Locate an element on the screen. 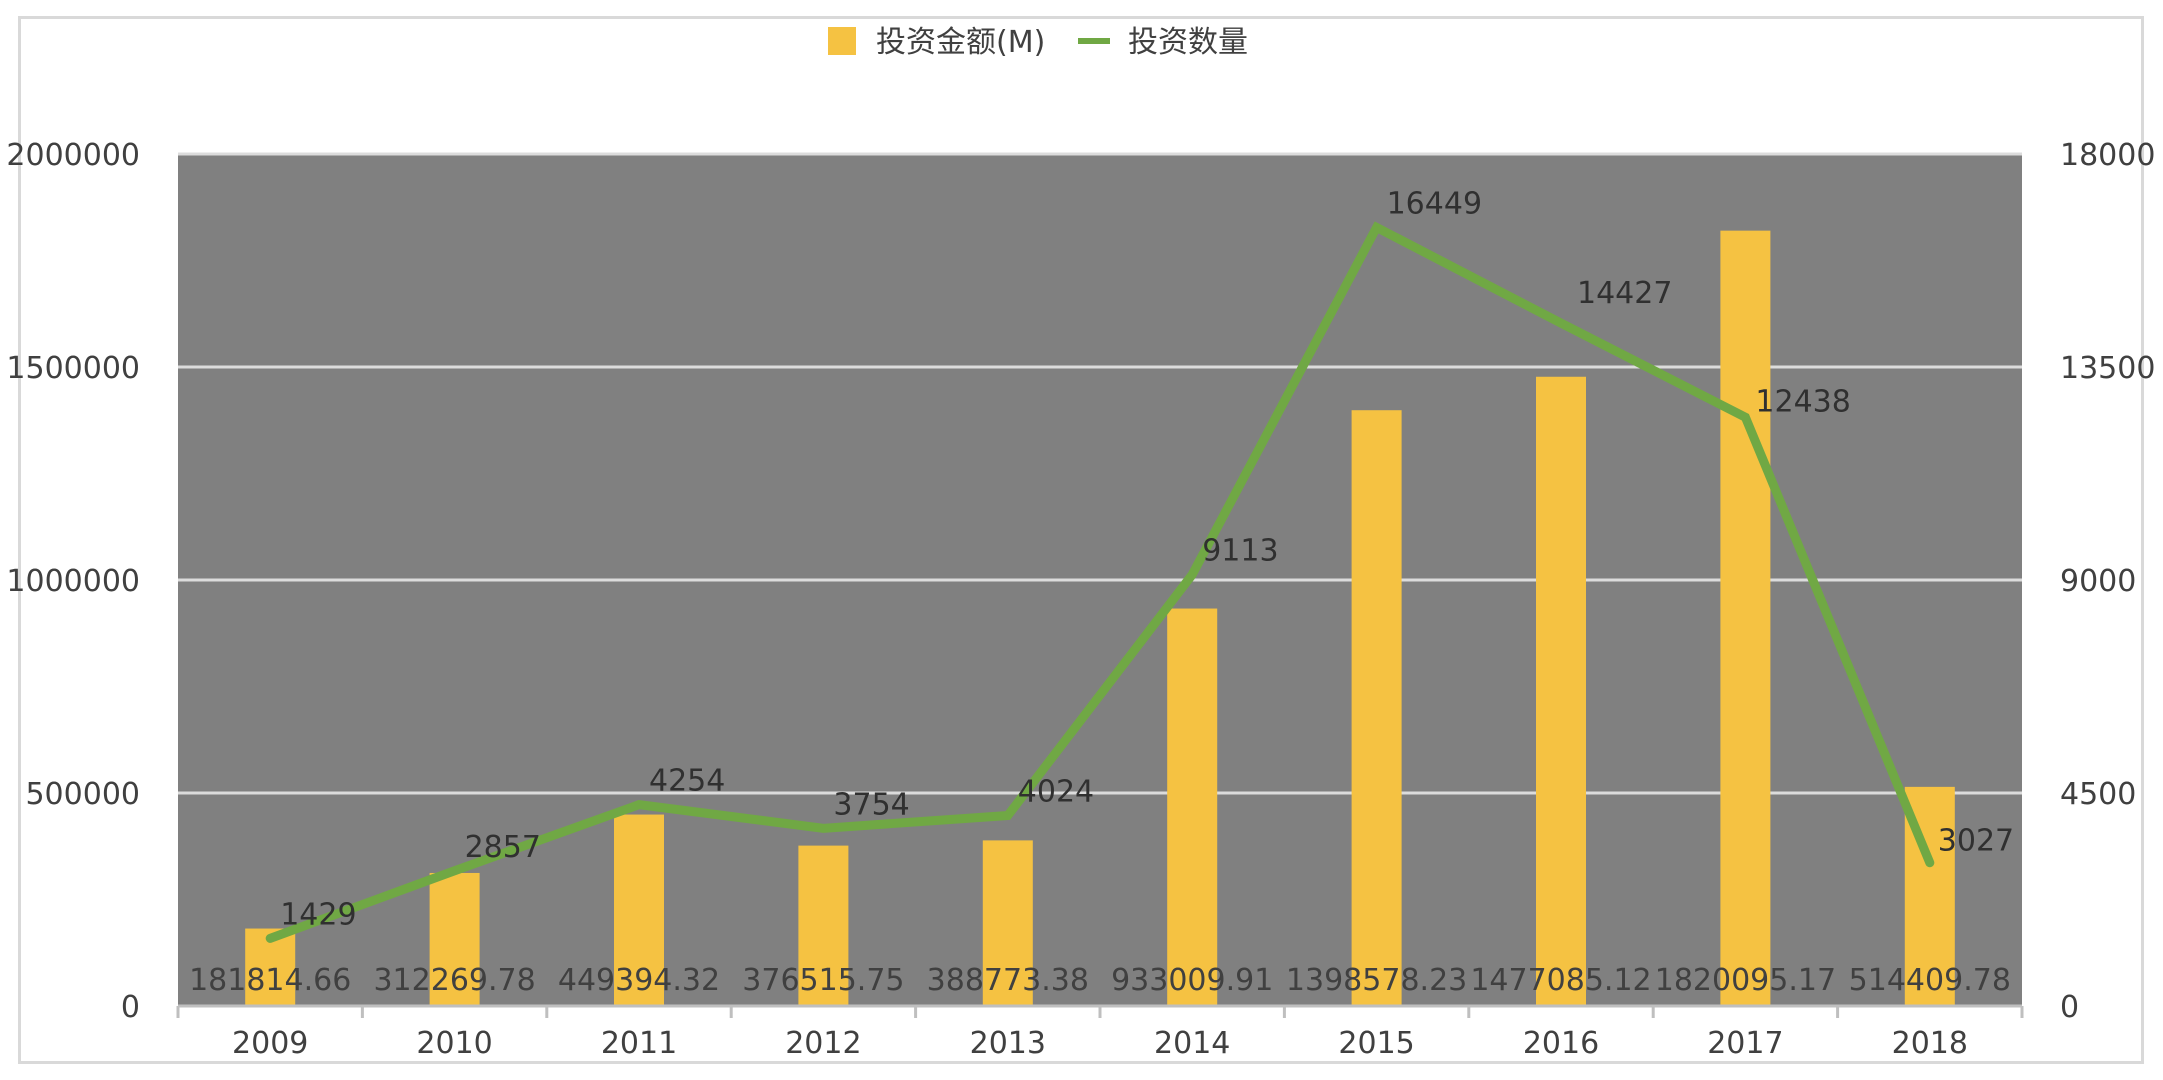 The width and height of the screenshot is (2163, 1080). y-right-tick-label: 0 is located at coordinates (2069, 1007).